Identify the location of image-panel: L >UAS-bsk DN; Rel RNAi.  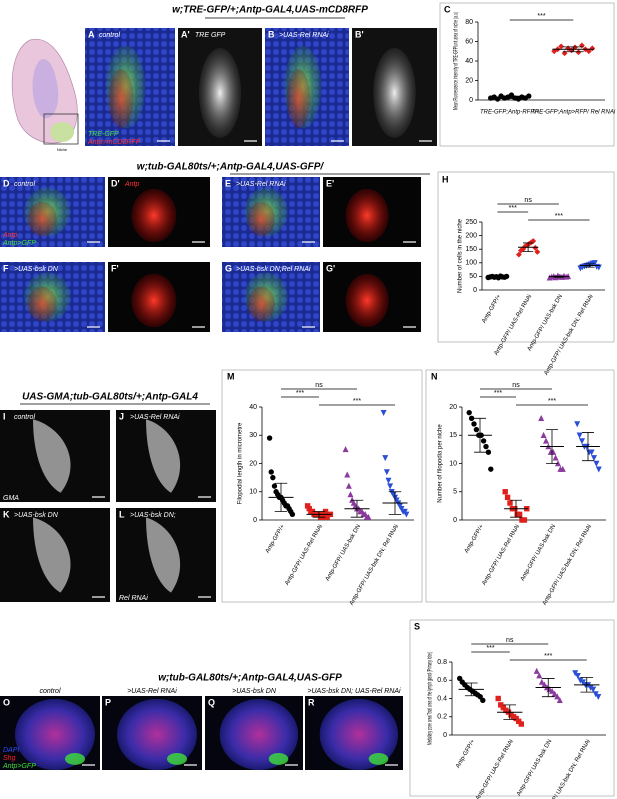
(166, 555).